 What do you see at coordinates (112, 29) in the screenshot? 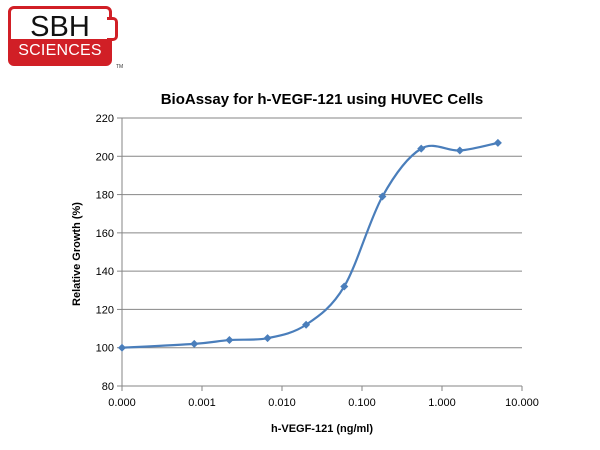
I see `logo-tab` at bounding box center [112, 29].